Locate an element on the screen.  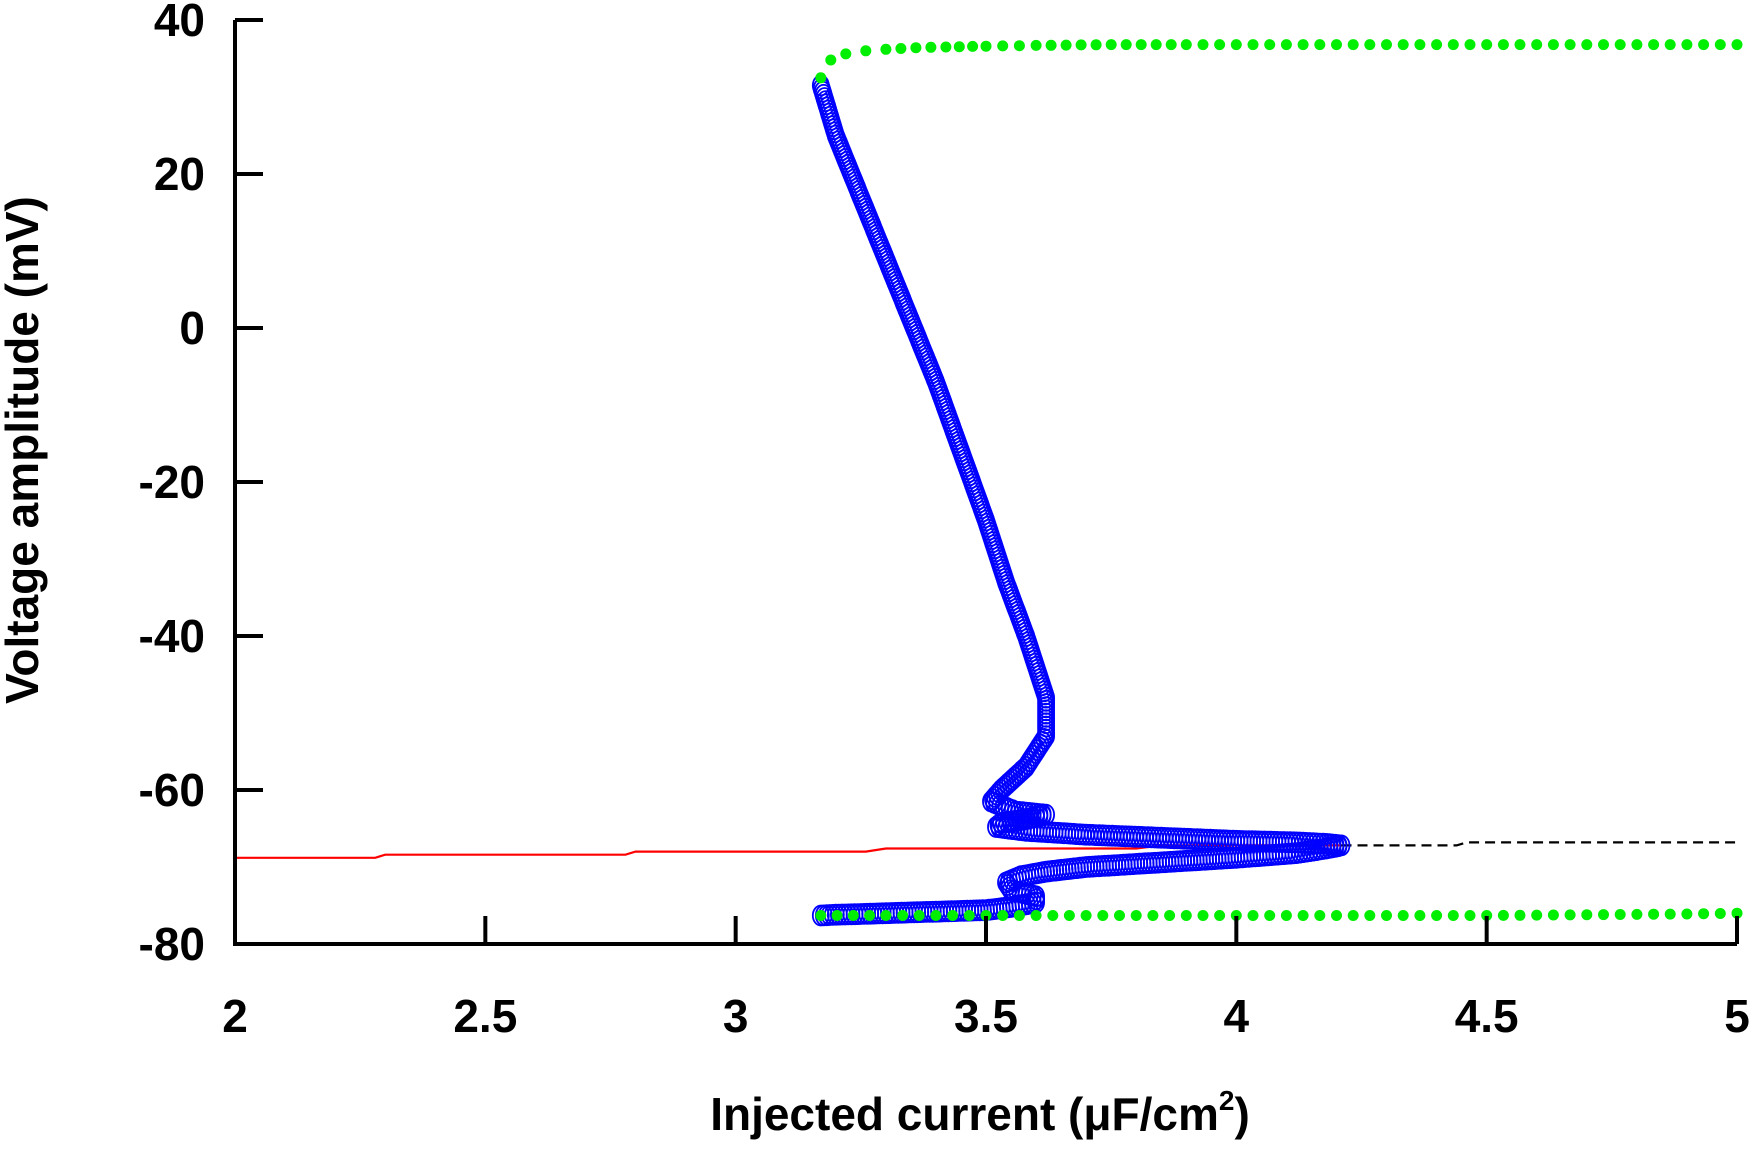
x-tick-label: 3 is located at coordinates (736, 1016).